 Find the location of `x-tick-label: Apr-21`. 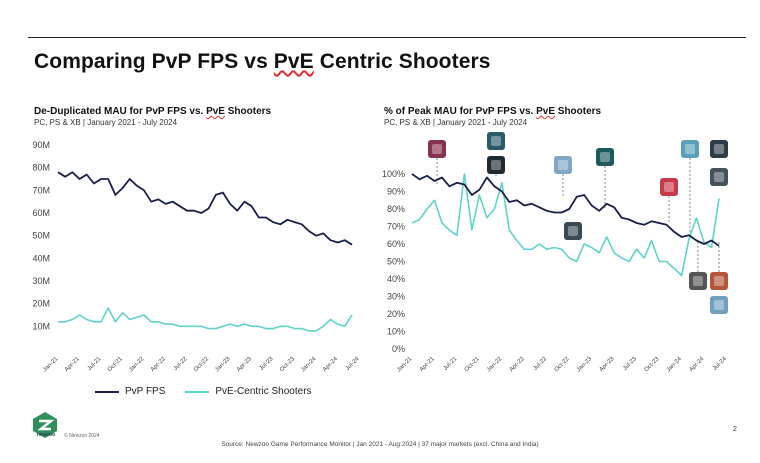

x-tick-label: Apr-21 is located at coordinates (427, 364).